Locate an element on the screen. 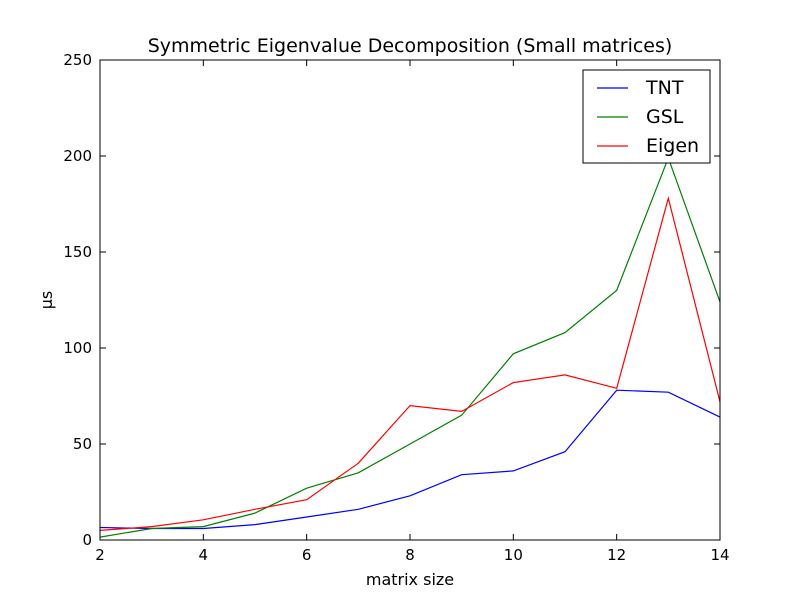 This screenshot has width=800, height=600. y-tick-label: 150 is located at coordinates (77, 252).